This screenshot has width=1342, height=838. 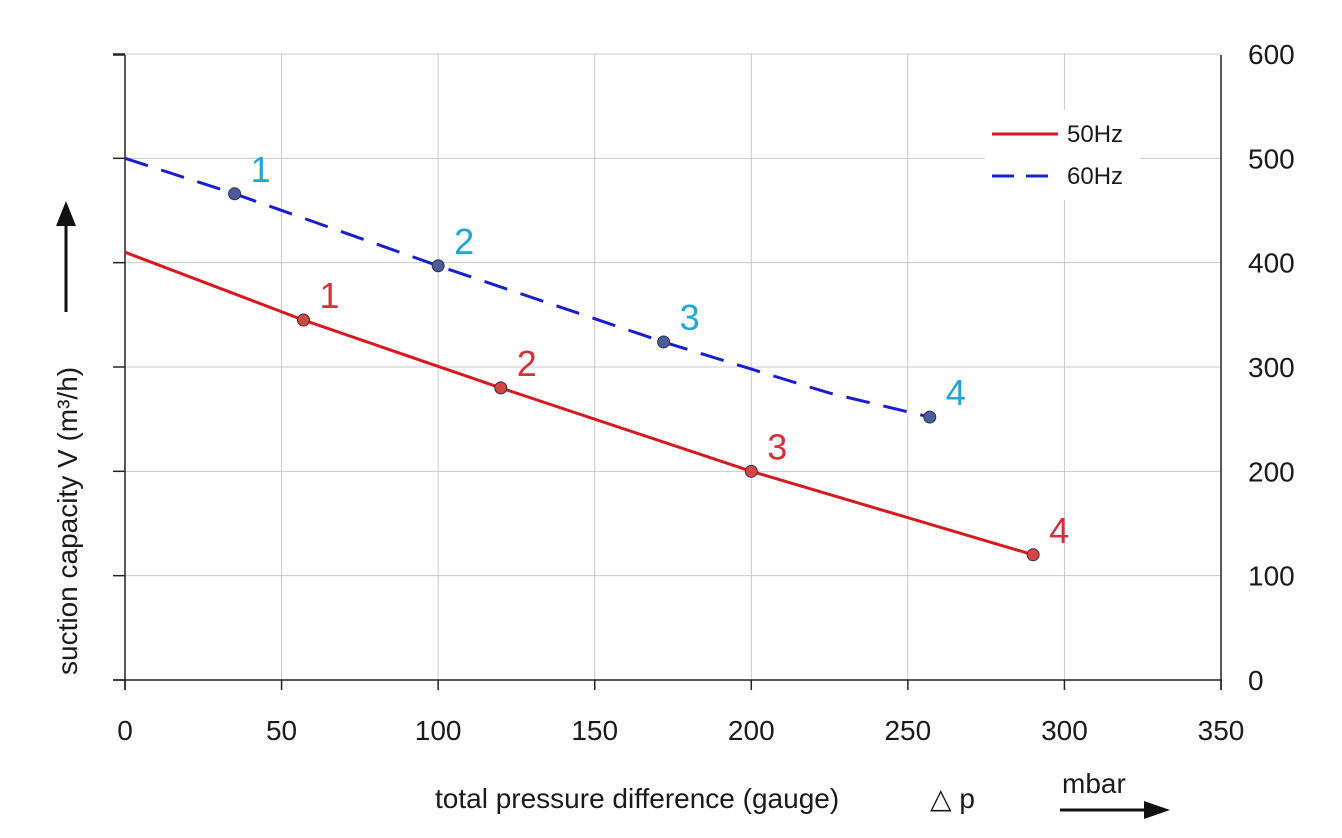 What do you see at coordinates (67, 521) in the screenshot?
I see `y-axis-title: suction capacity V (m³/h)` at bounding box center [67, 521].